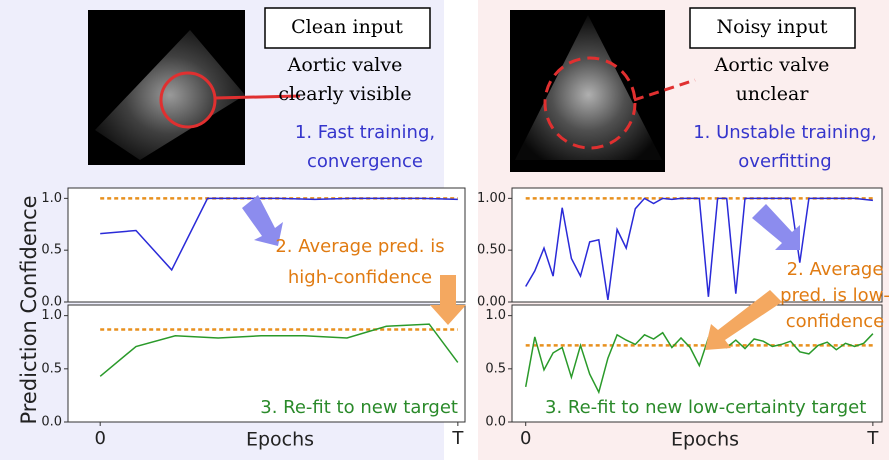 Image resolution: width=889 pixels, height=460 pixels. Describe the element at coordinates (773, 94) in the screenshot. I see `valve-note: unclear` at that location.